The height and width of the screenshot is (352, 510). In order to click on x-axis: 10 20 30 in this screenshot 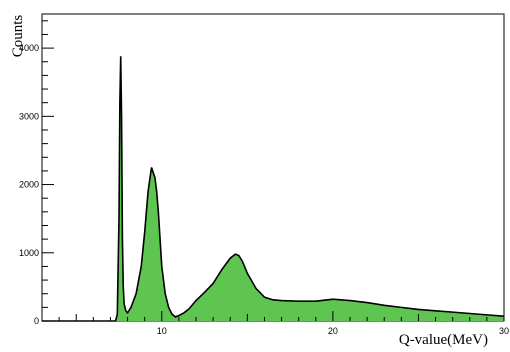, I will do `click(283, 323)`.